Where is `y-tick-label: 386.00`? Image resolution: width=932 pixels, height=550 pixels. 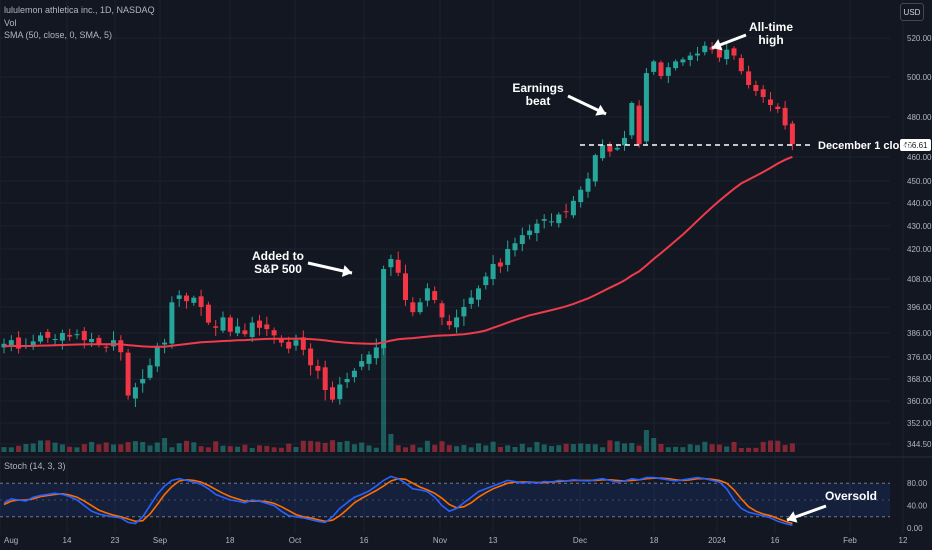
y-tick-label: 386.00 is located at coordinates (919, 333).